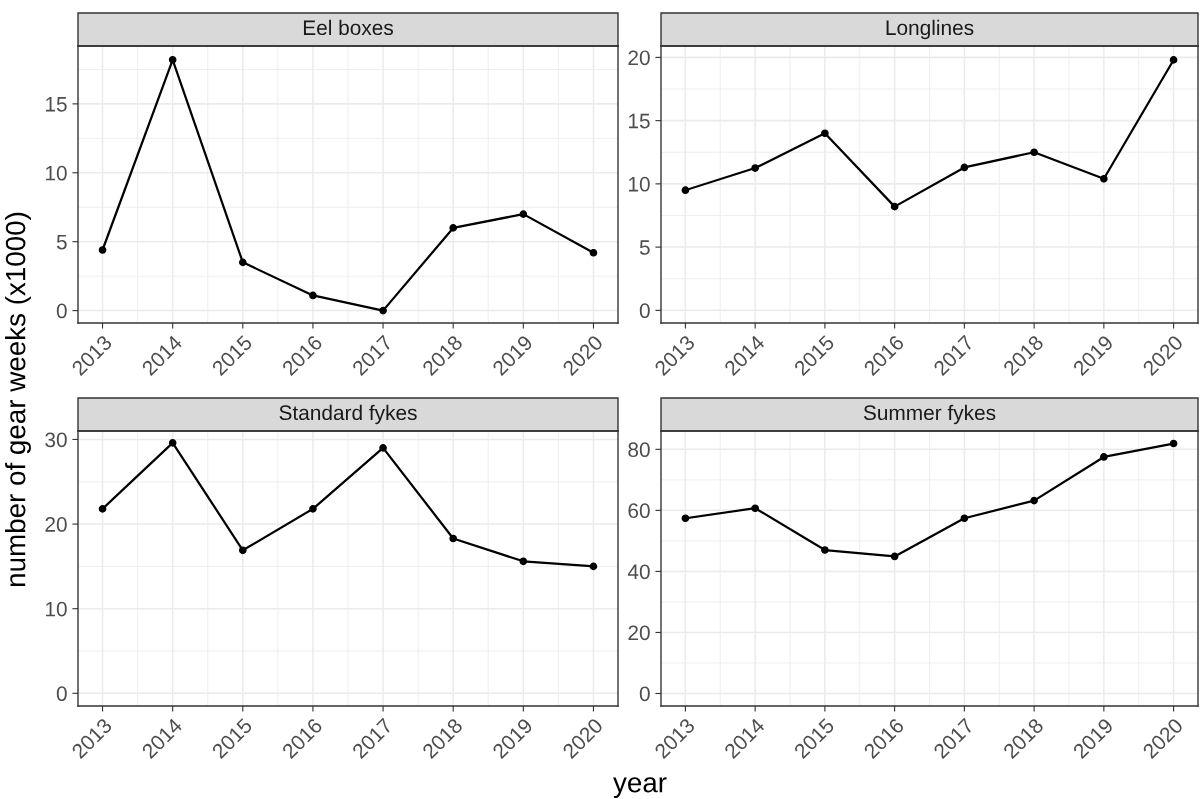  What do you see at coordinates (56, 440) in the screenshot?
I see `y-tick-label: 30` at bounding box center [56, 440].